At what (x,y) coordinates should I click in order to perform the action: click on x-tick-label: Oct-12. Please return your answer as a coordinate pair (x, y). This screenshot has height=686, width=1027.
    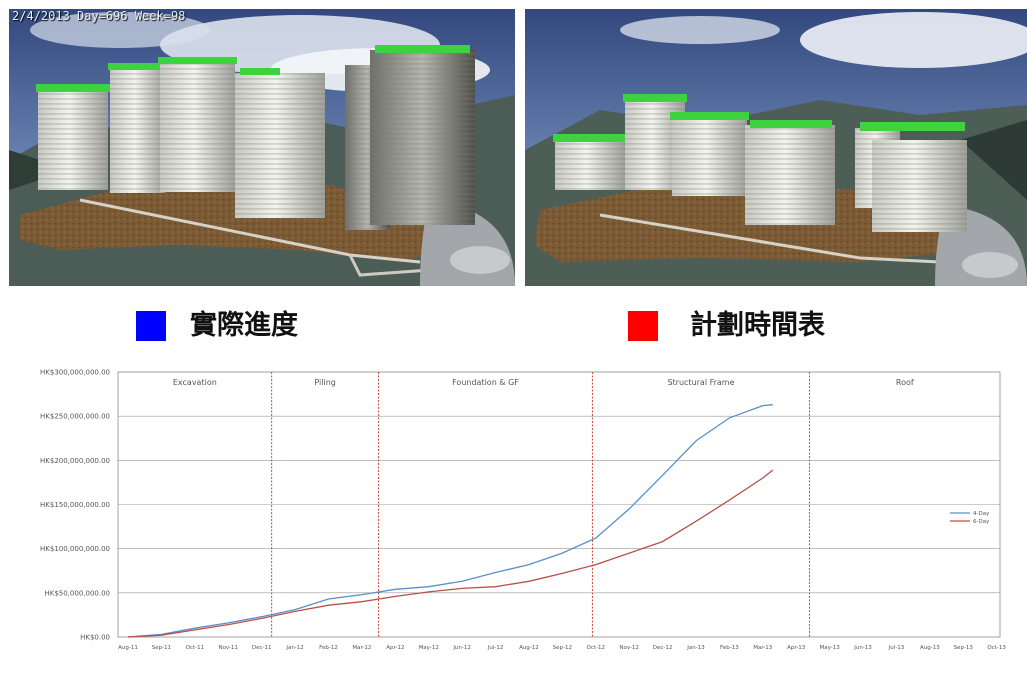
    Looking at the image, I should click on (596, 648).